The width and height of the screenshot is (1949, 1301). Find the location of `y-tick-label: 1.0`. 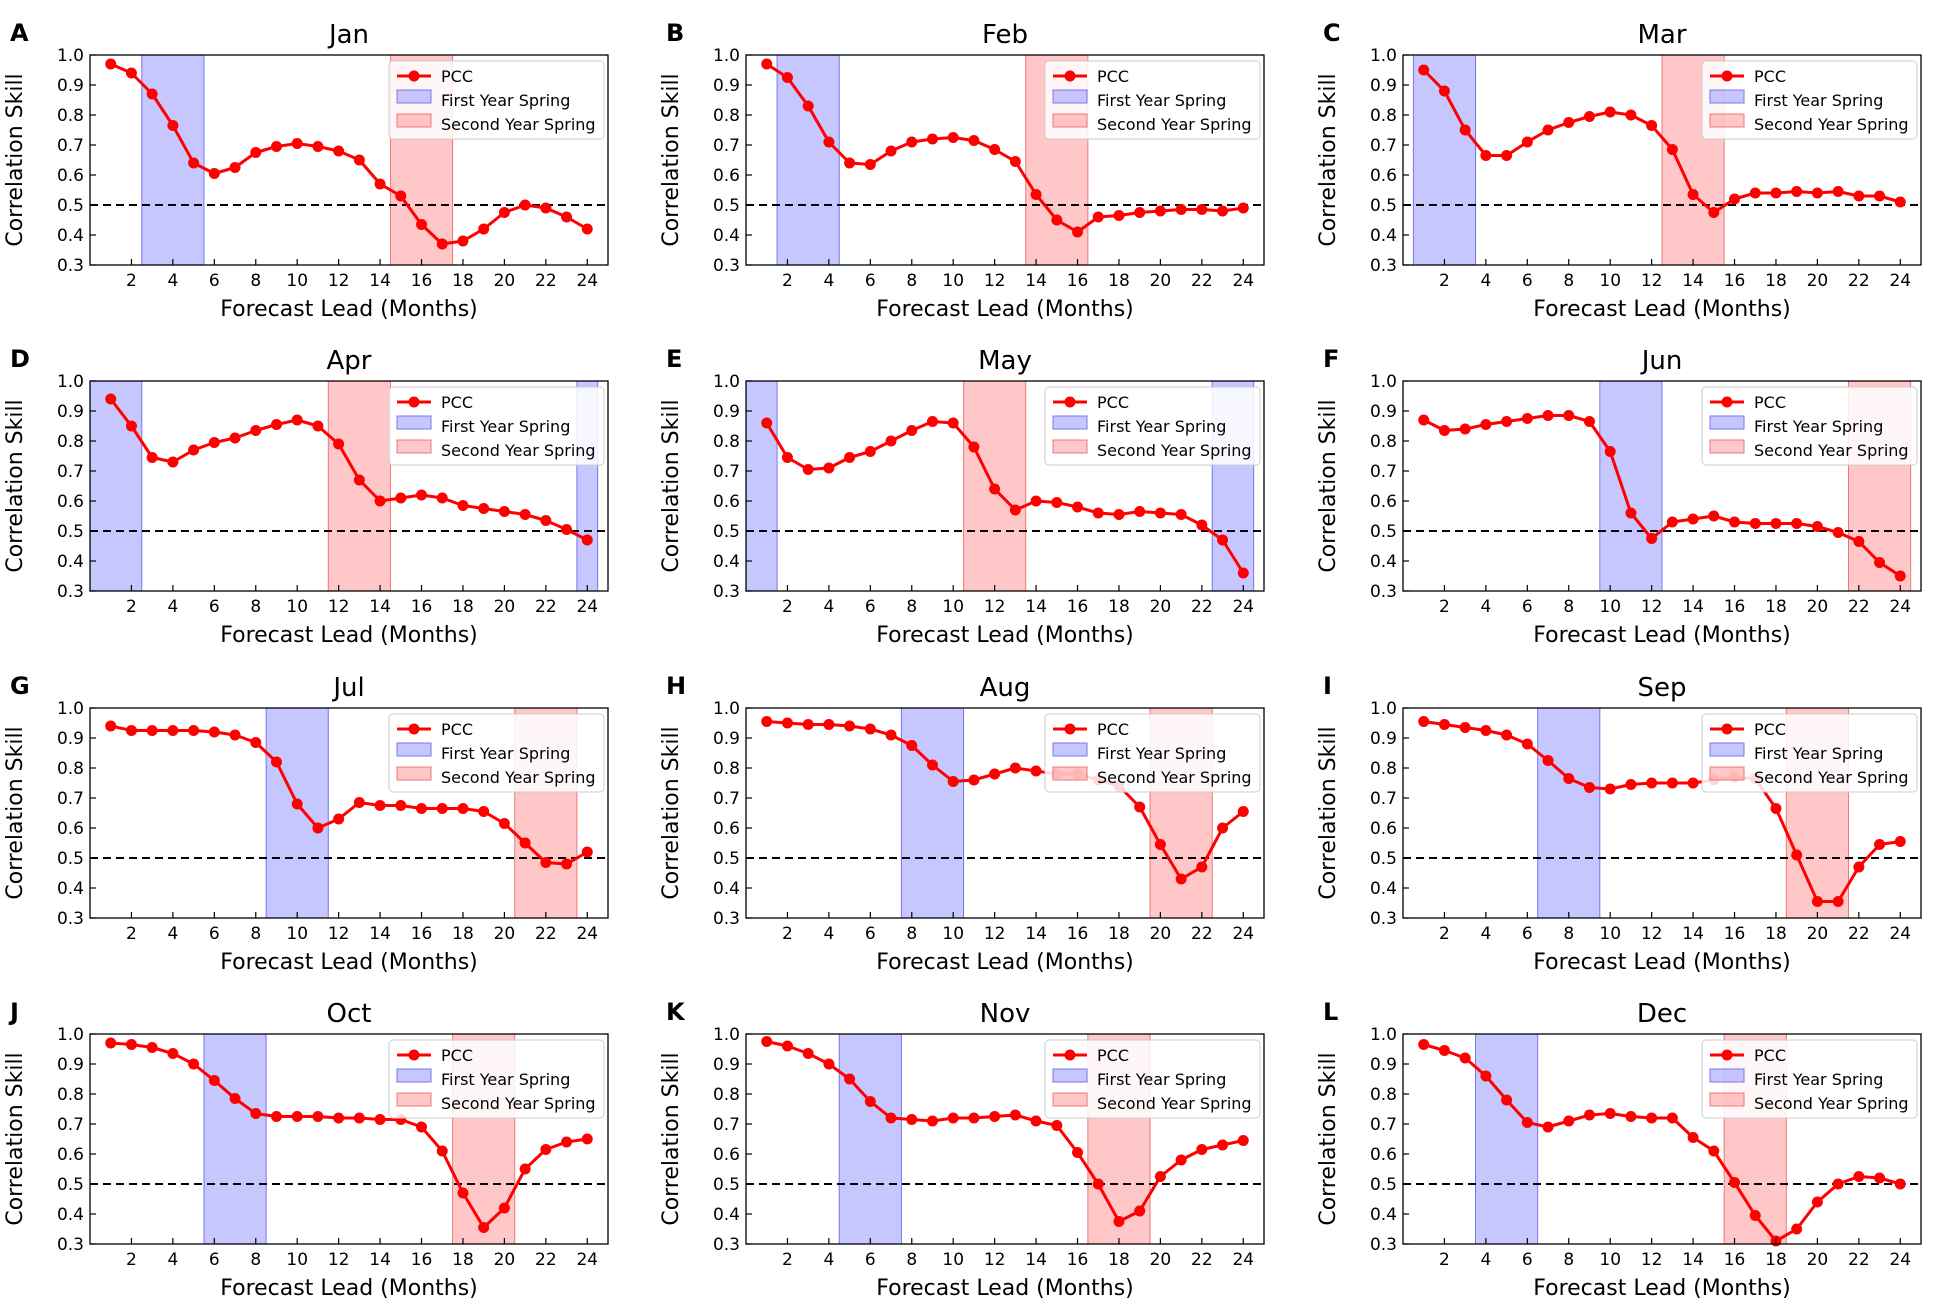

y-tick-label: 1.0 is located at coordinates (726, 709).